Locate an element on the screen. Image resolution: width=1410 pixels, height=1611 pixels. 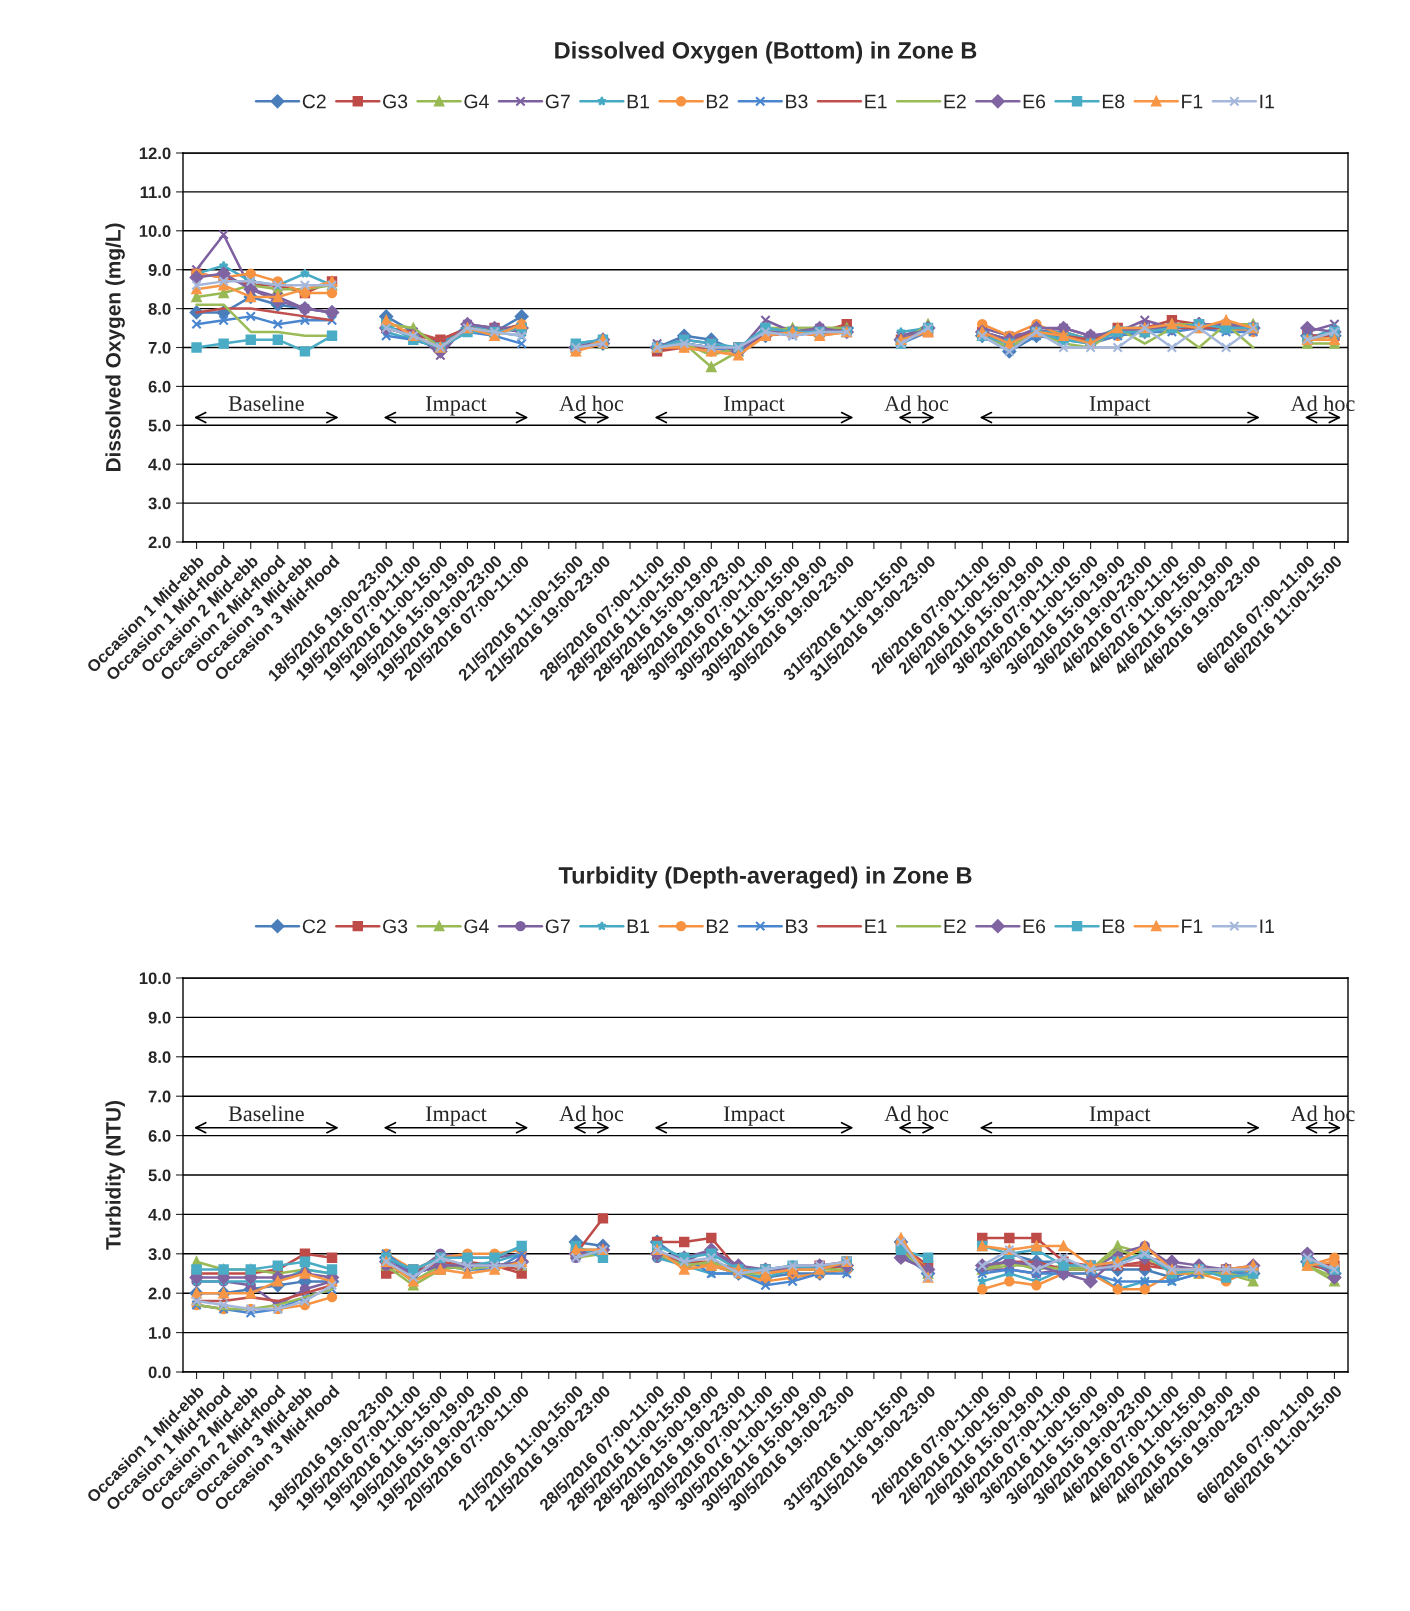
chart-title: Dissolved Oxygen (Bottom) in Zone B is located at coordinates (766, 52).